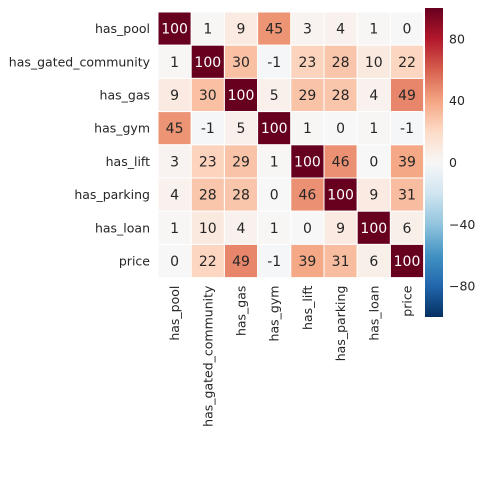 Image resolution: width=481 pixels, height=479 pixels. Describe the element at coordinates (122, 28) in the screenshot. I see `y-tick-label: has_pool` at that location.